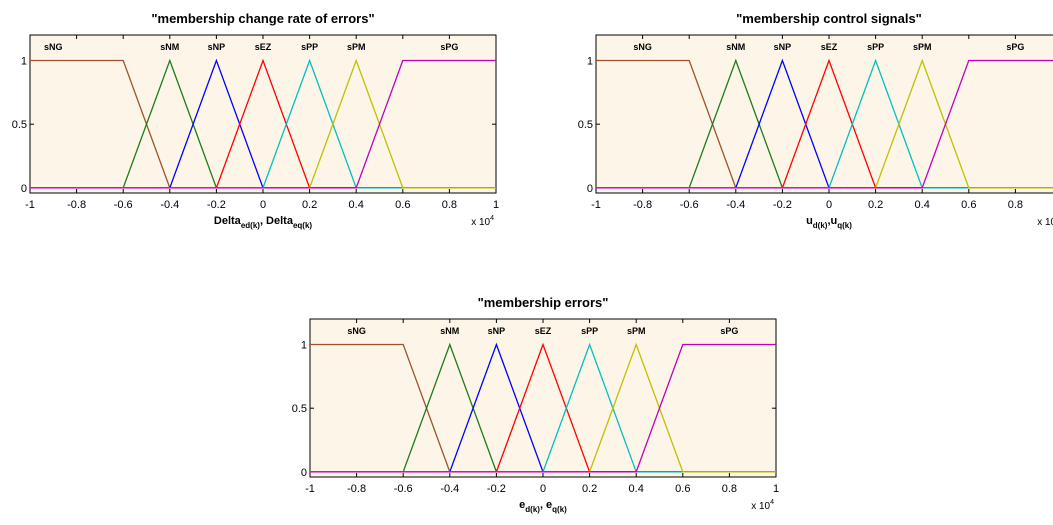 This screenshot has width=1053, height=525. What do you see at coordinates (302, 225) in the screenshot?
I see `x-axis-label-subscript: eq(k)` at bounding box center [302, 225].